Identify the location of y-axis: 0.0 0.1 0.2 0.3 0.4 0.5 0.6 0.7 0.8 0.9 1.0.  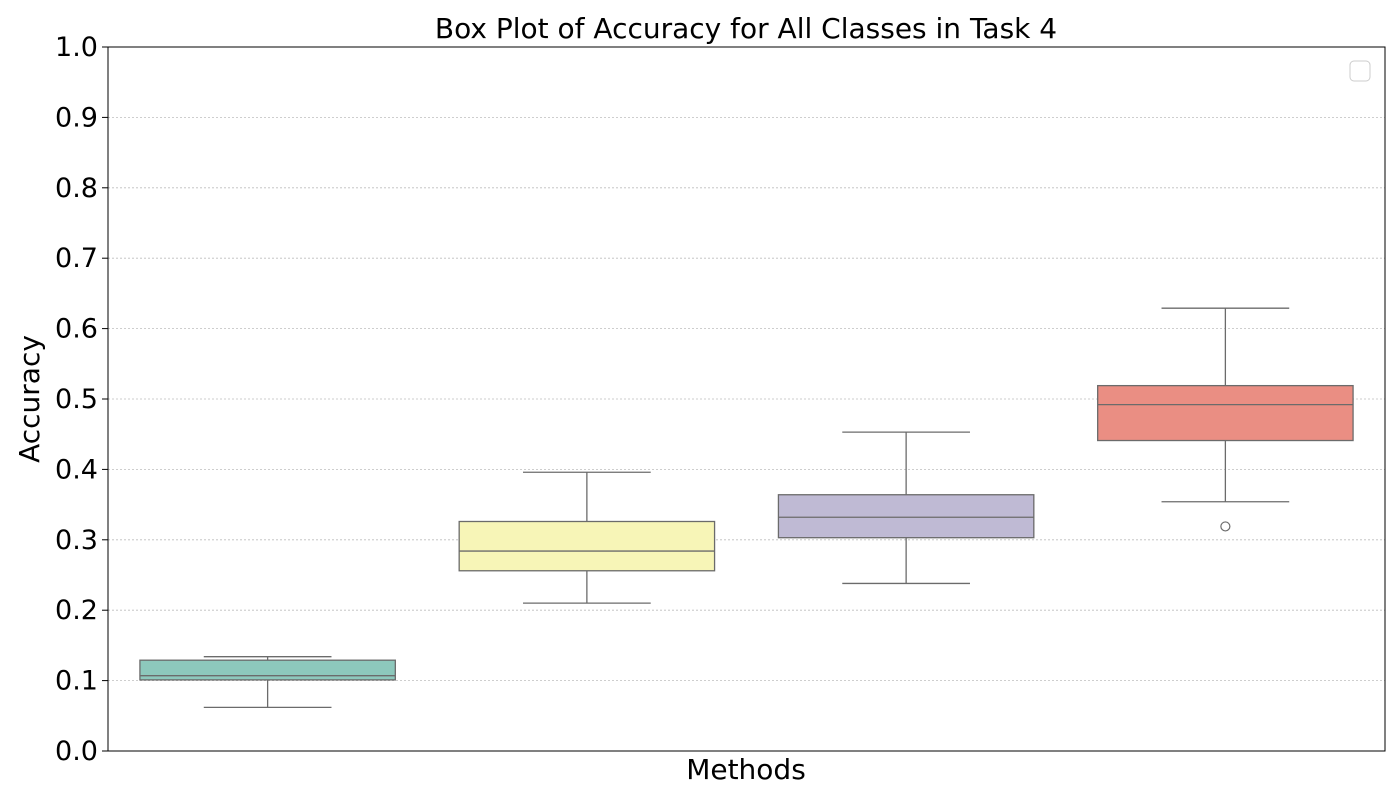
(81, 399).